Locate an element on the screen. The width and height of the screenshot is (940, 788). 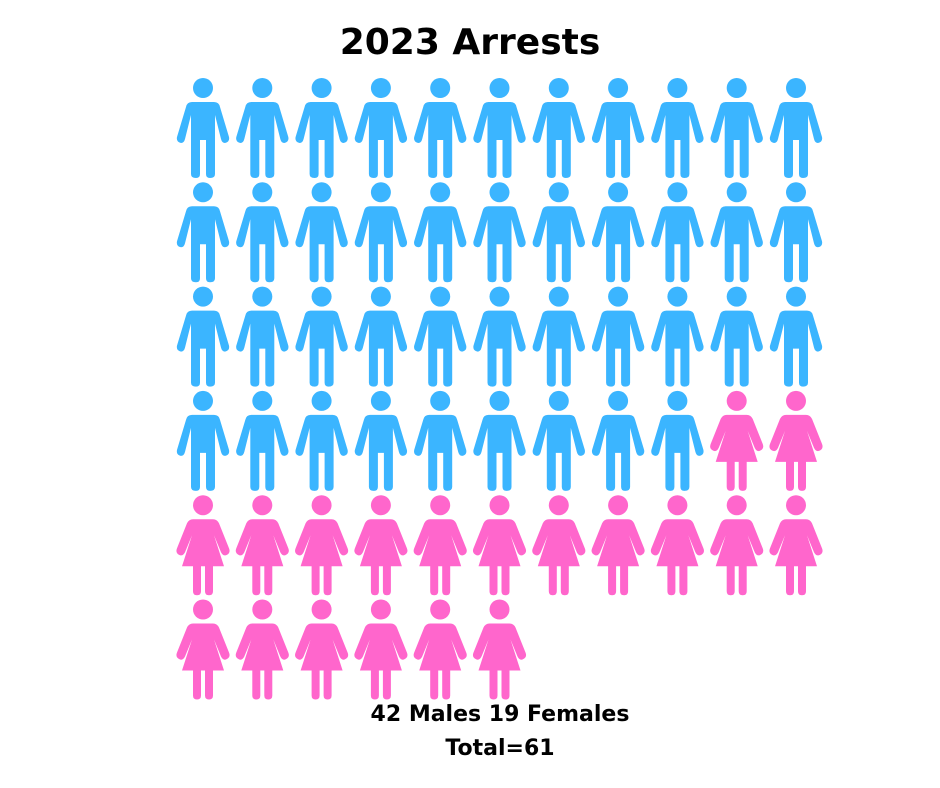
caption-total: Total=61 is located at coordinates (500, 748).